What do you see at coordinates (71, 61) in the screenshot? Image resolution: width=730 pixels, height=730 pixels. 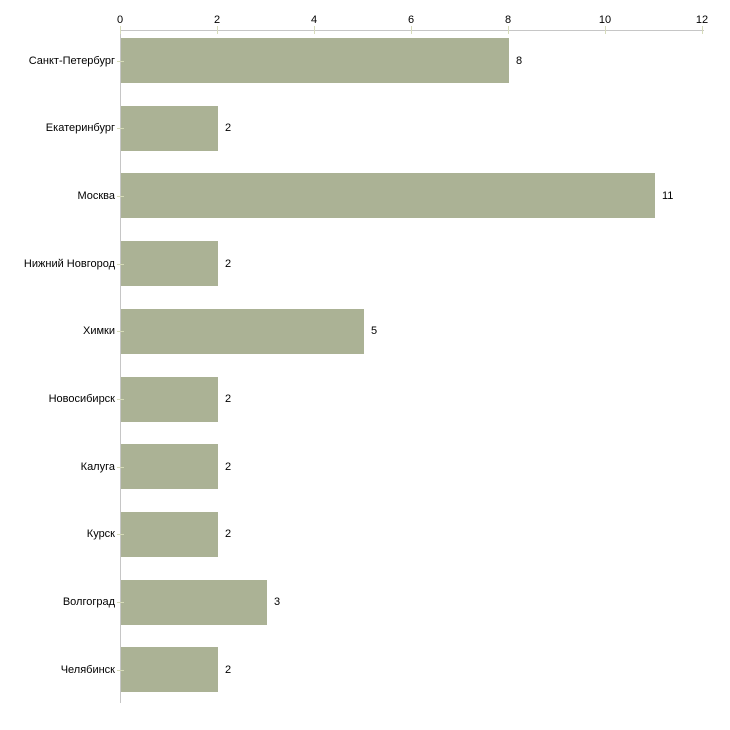 I see `category-label: Санкт-Петербург` at bounding box center [71, 61].